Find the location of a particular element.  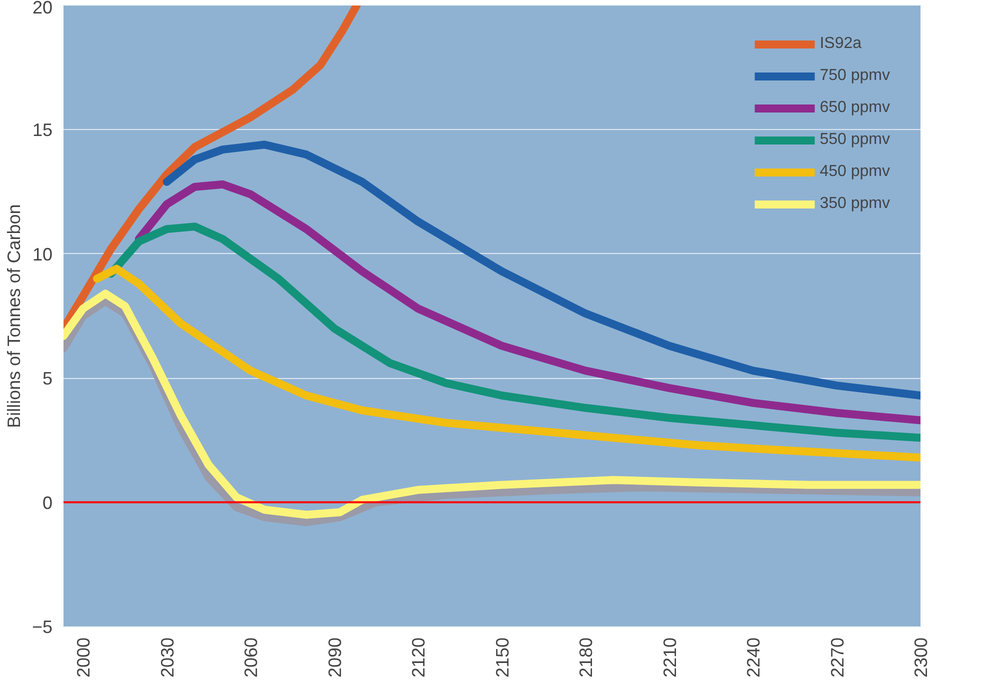

legend-label: 550 ppmv is located at coordinates (855, 140).